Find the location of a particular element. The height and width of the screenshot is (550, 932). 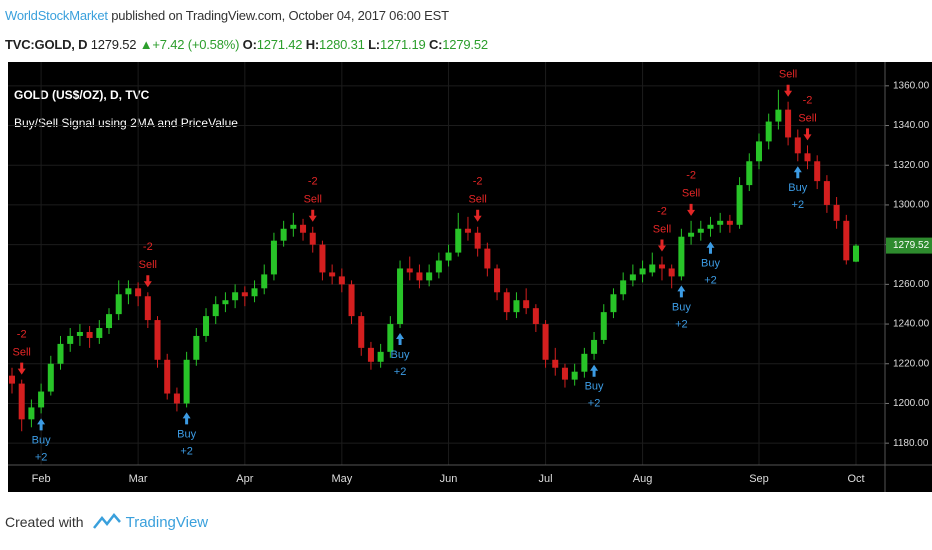

x-tick-label: Feb is located at coordinates (41, 479).